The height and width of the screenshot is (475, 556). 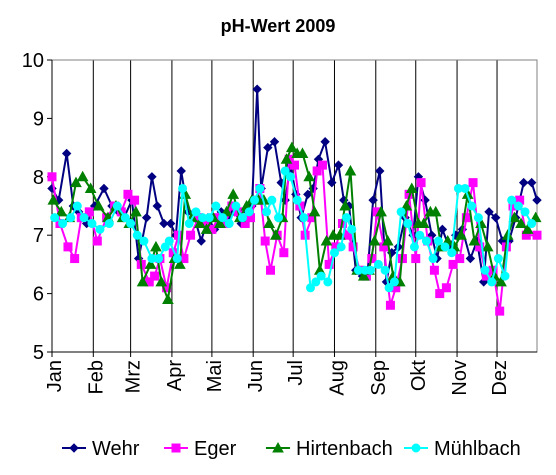 I want to click on month-label-apr: Apr, so click(x=175, y=375).